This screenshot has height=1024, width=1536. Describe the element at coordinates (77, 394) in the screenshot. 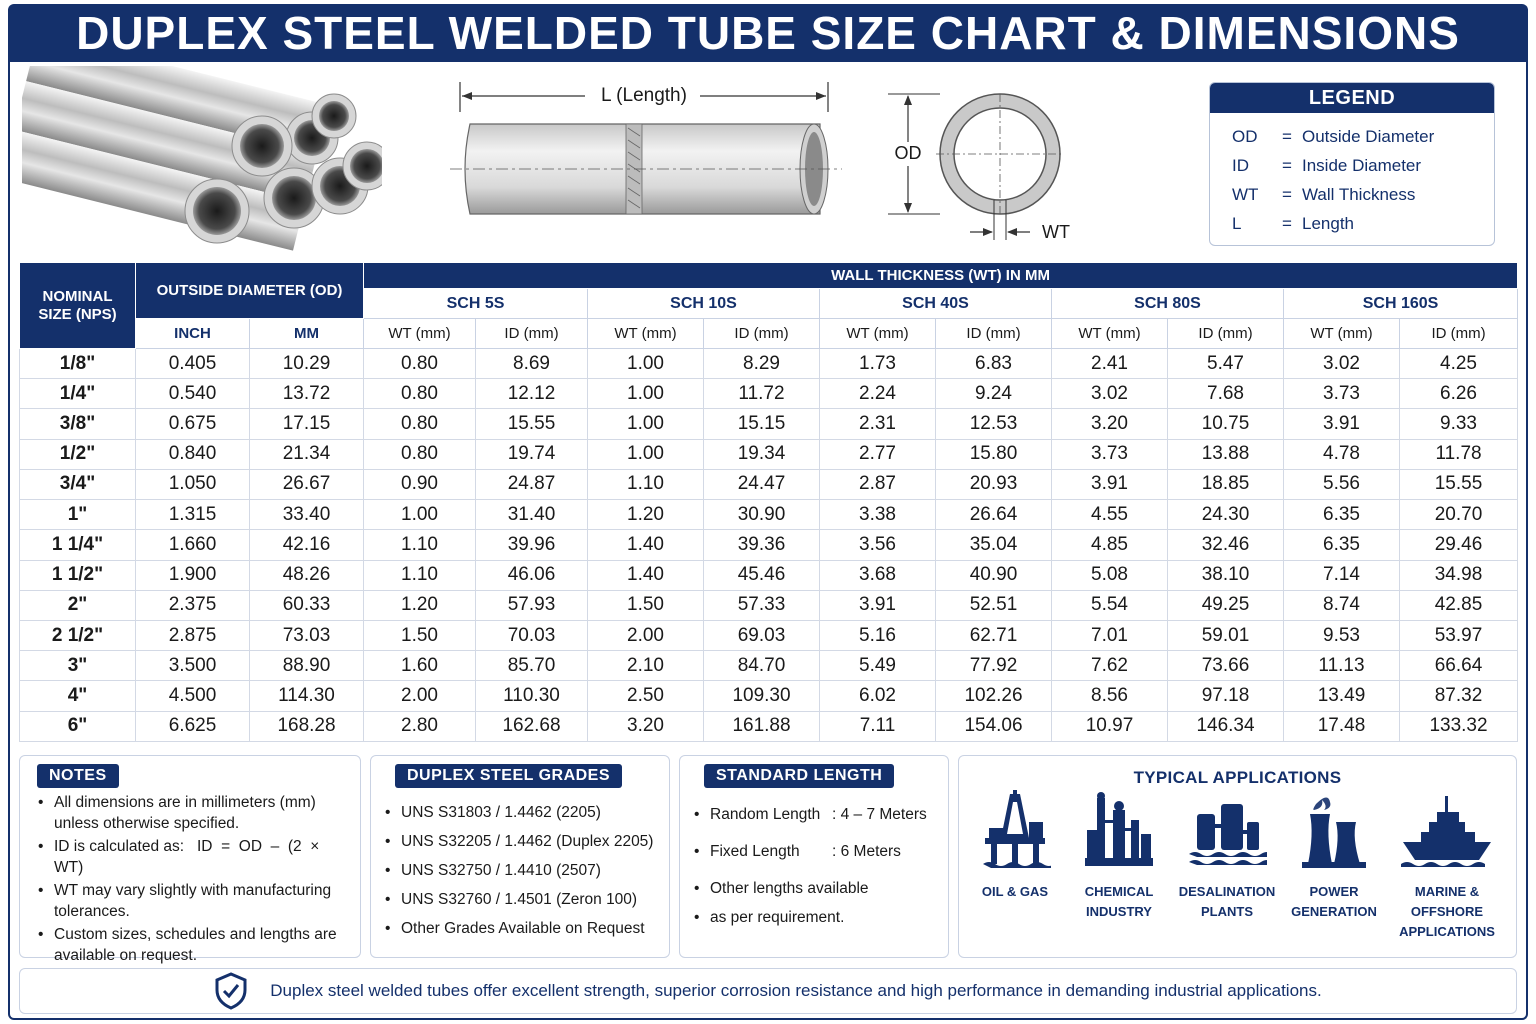

I see `nps-cell: 1/4"` at that location.